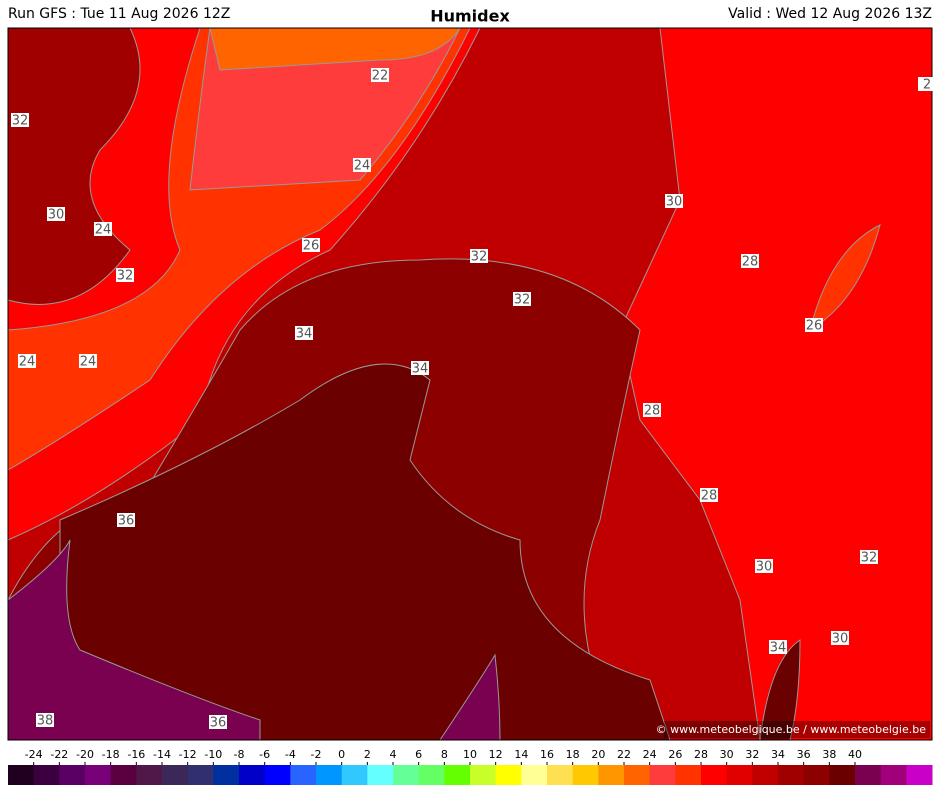 The image size is (940, 804). Describe the element at coordinates (188, 754) in the screenshot. I see `legend-tick-label: -12` at that location.